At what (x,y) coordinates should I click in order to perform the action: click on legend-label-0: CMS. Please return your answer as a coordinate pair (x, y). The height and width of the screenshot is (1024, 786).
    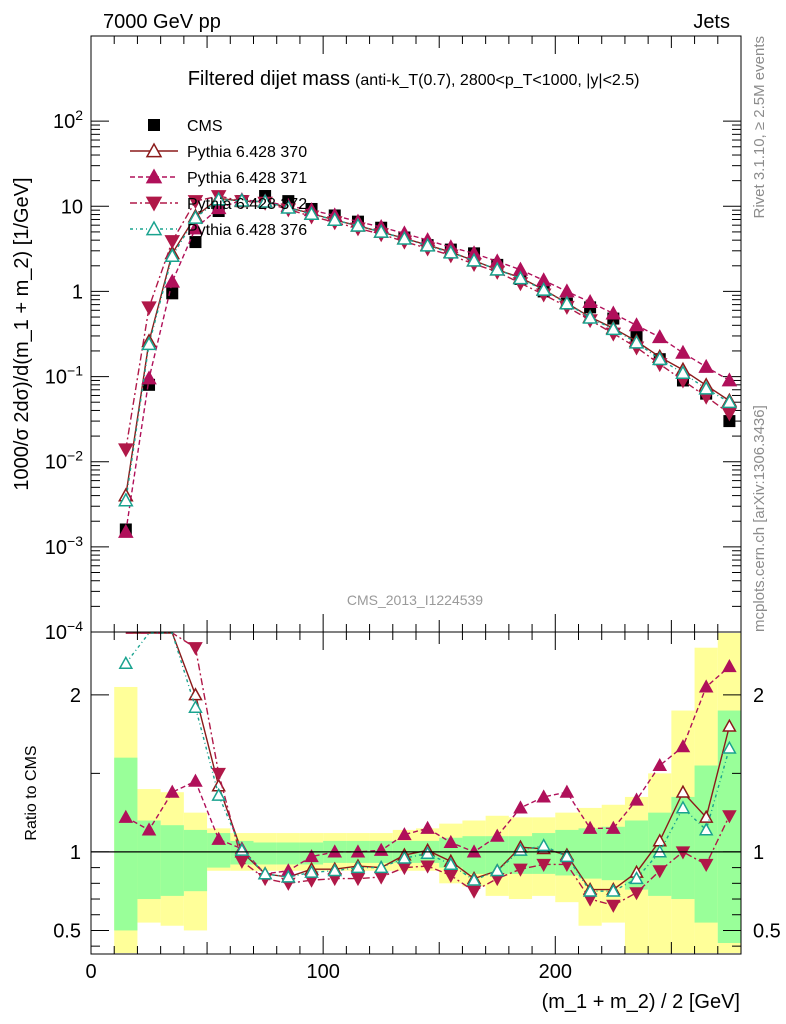
    Looking at the image, I should click on (205, 126).